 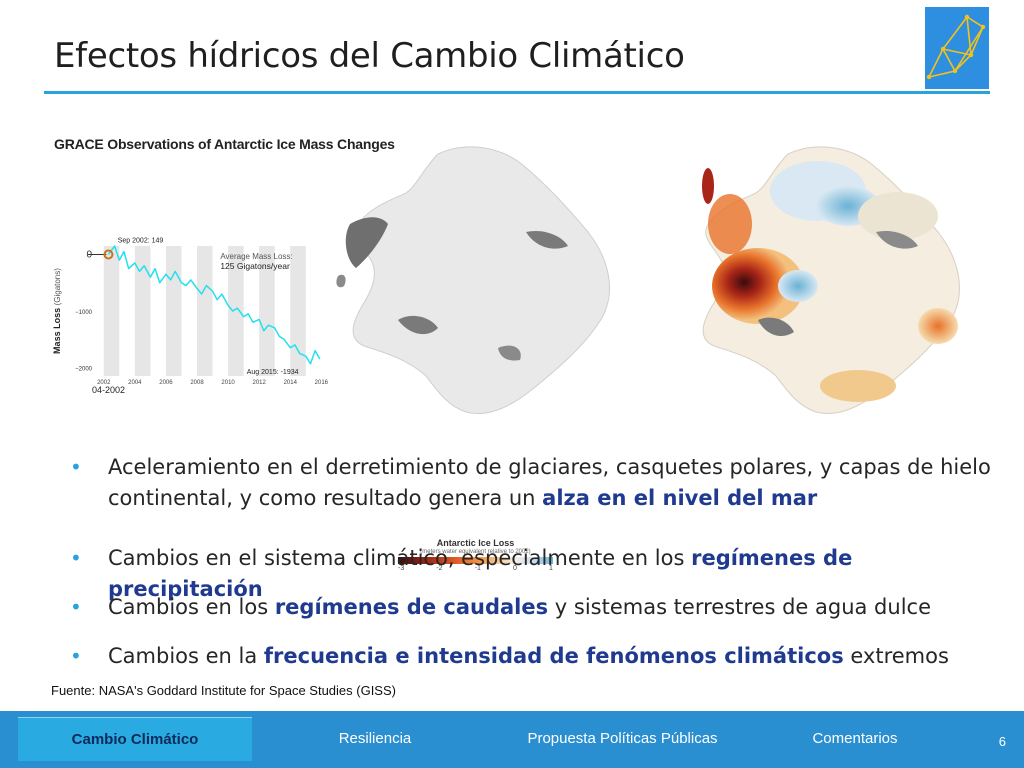 I want to click on average-label: Average Mass Loss:, so click(x=256, y=256).